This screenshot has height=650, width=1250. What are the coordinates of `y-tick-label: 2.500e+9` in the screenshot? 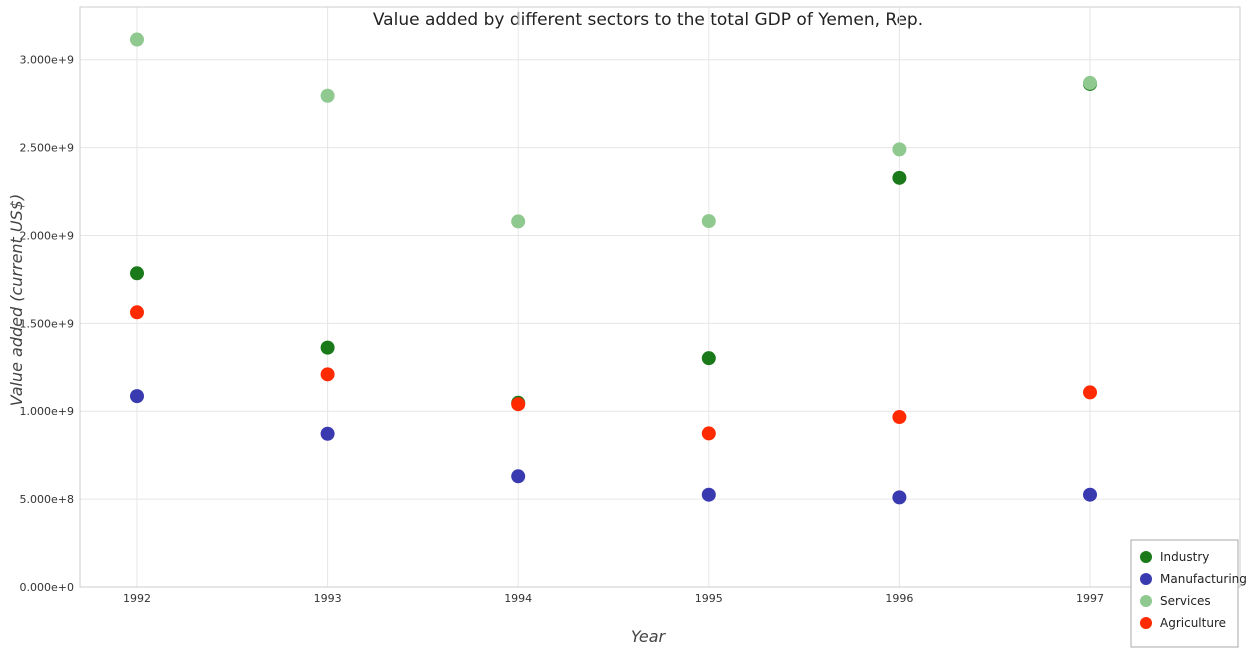 It's located at (47, 148).